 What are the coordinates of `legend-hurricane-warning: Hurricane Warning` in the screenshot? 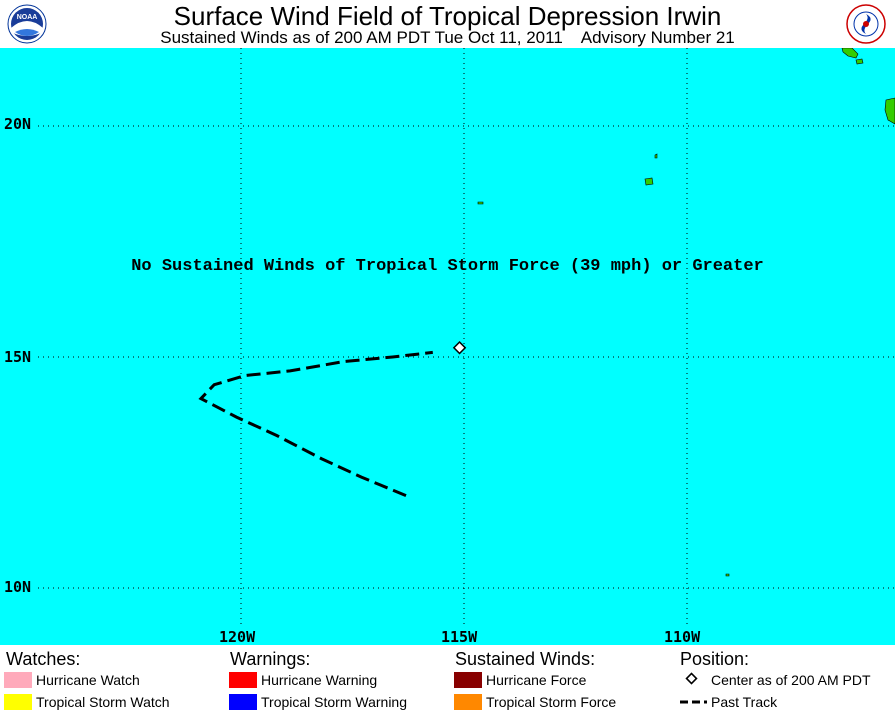 It's located at (303, 680).